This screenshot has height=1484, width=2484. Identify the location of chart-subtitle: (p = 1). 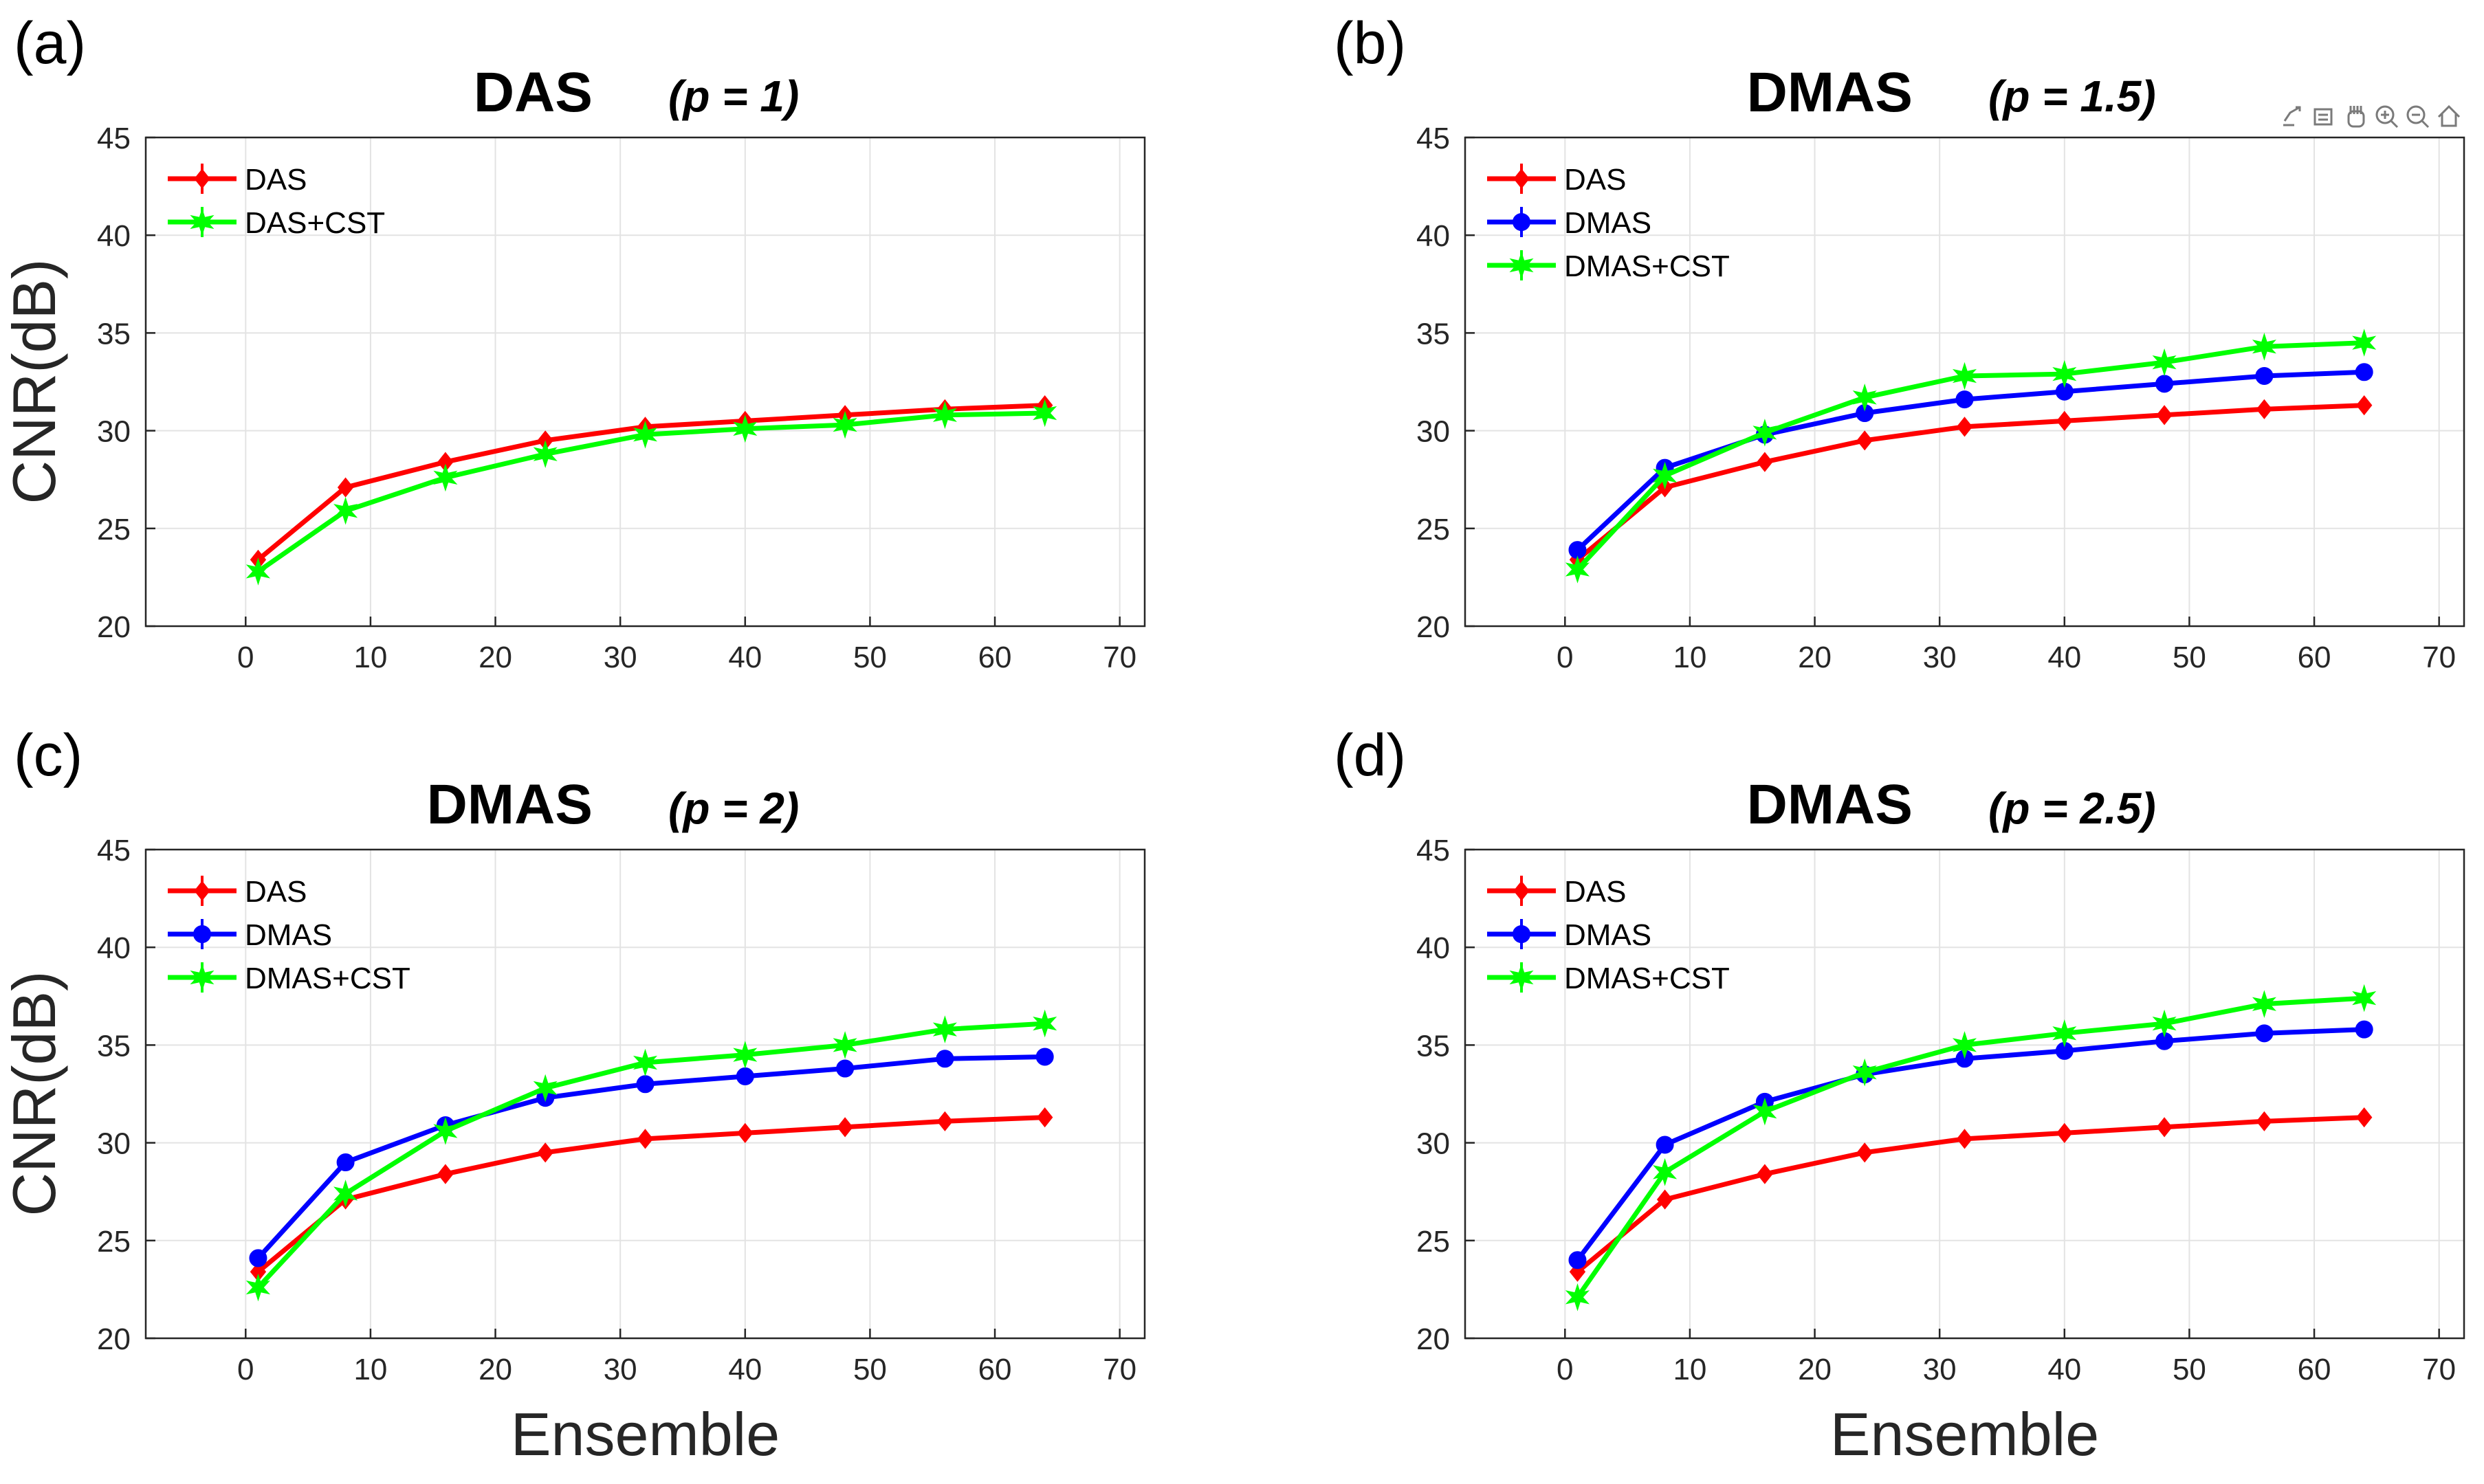
(733, 96).